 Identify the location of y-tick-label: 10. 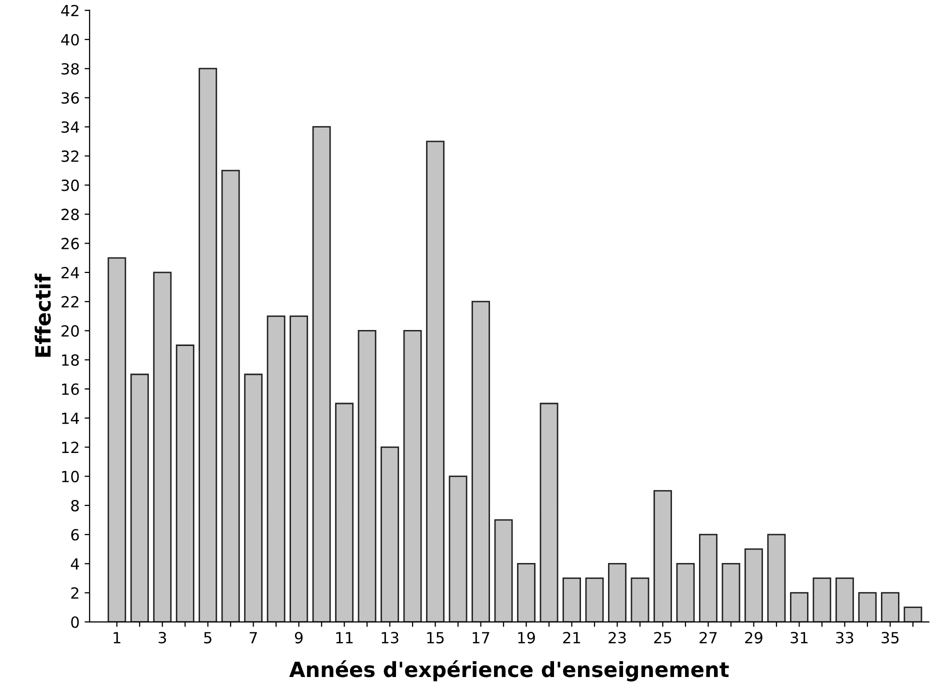
(70, 476).